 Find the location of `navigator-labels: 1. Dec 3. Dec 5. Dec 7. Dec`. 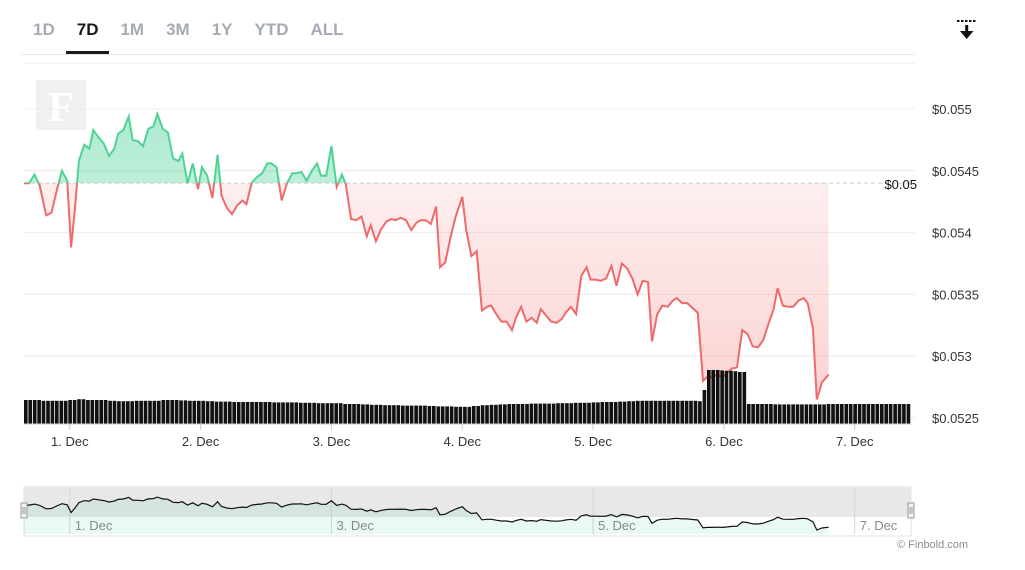

navigator-labels: 1. Dec 3. Dec 5. Dec 7. Dec is located at coordinates (486, 525).